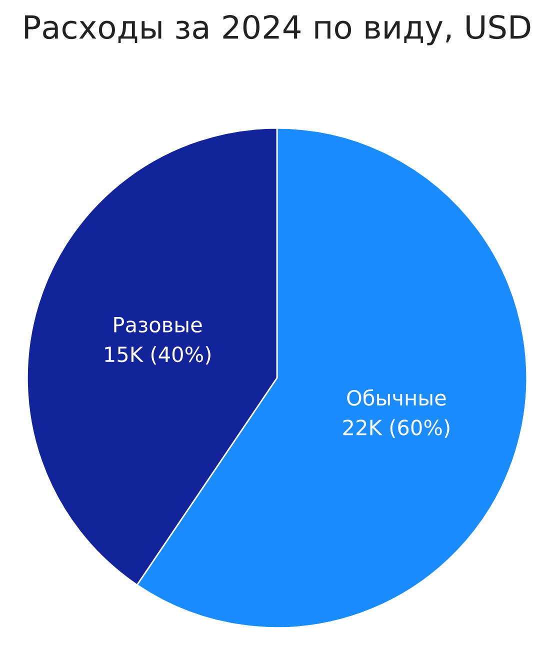 The image size is (554, 663). What do you see at coordinates (158, 325) in the screenshot?
I see `slice-label: Разовые` at bounding box center [158, 325].